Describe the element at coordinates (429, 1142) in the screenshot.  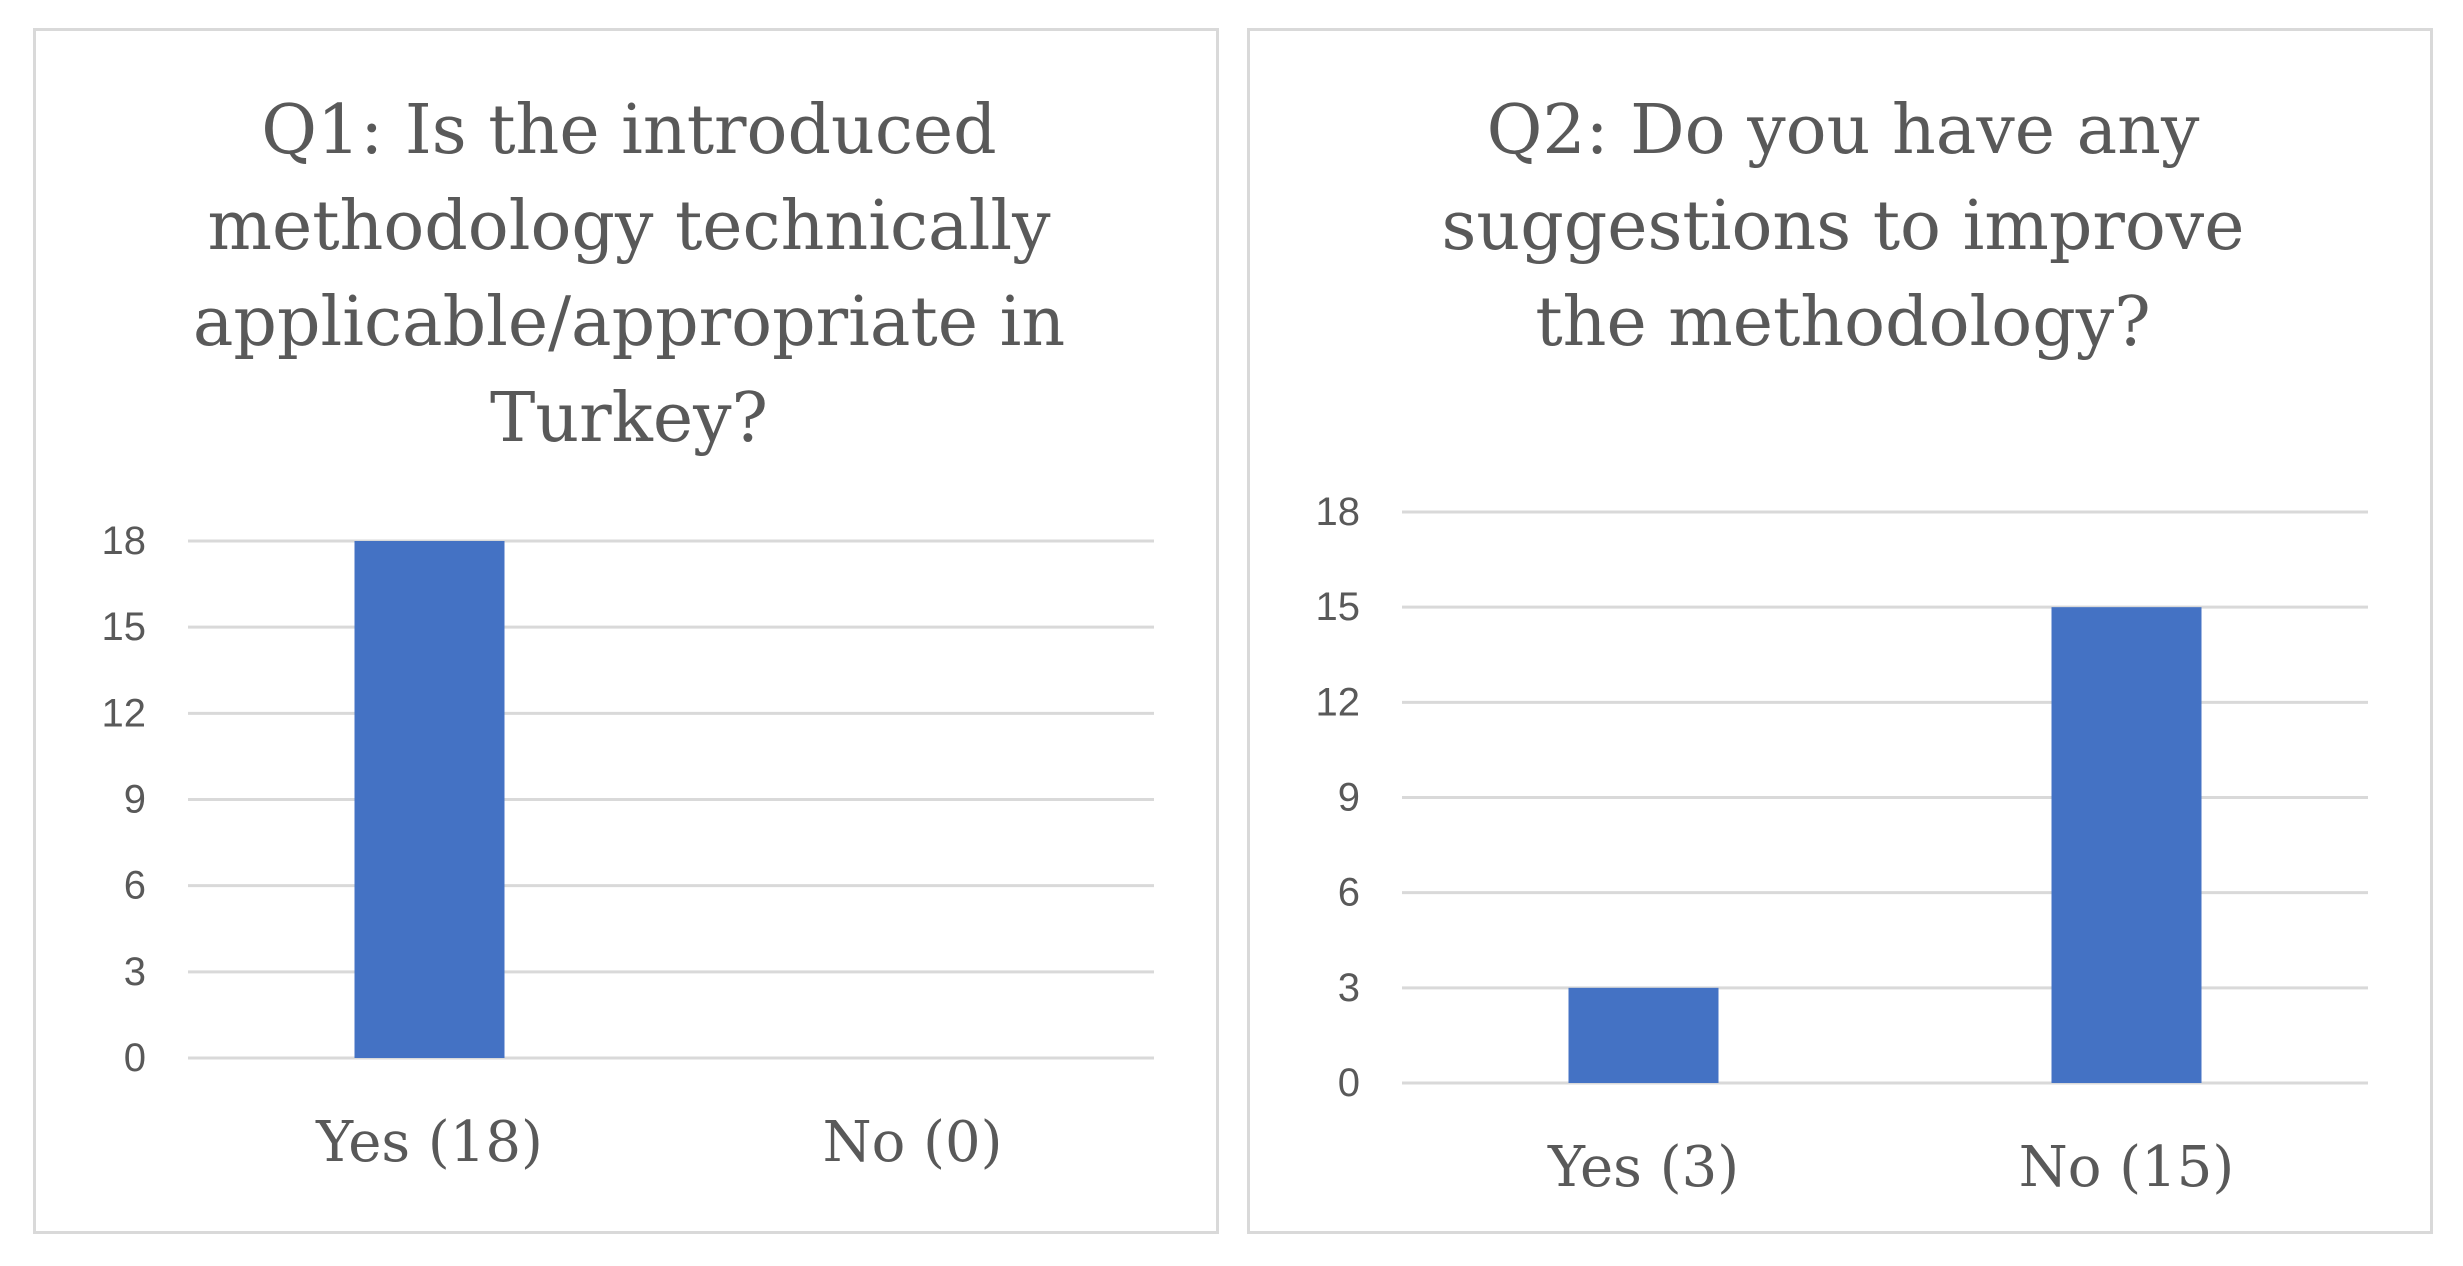
I see `x-tick-label: Yes (18)` at that location.